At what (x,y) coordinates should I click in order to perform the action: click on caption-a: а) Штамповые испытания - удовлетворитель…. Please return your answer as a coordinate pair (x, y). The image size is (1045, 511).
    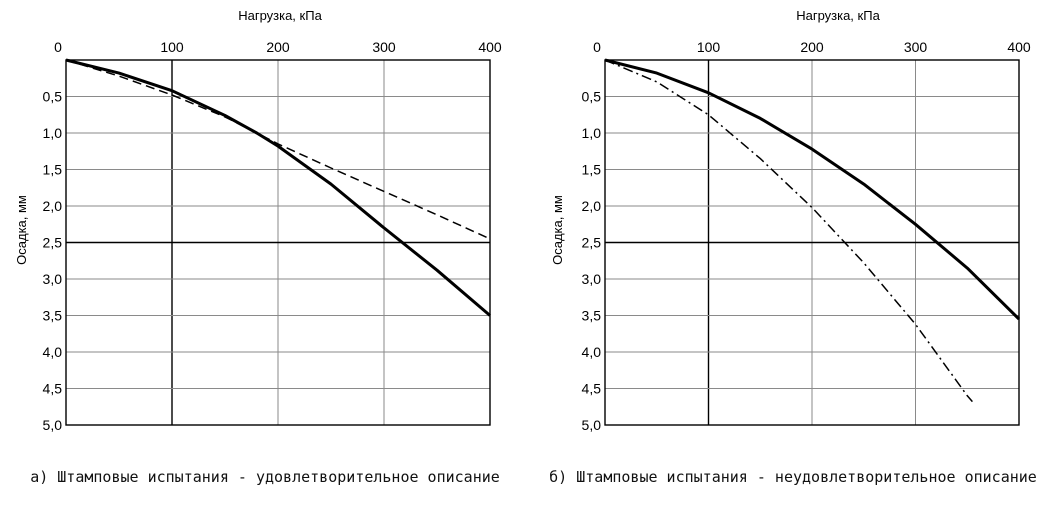
    Looking at the image, I should click on (265, 477).